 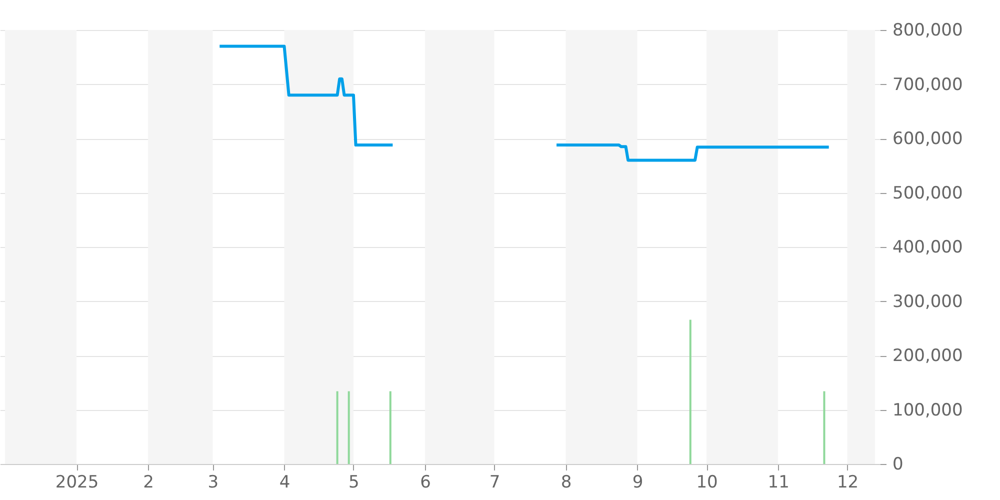 What do you see at coordinates (284, 482) in the screenshot?
I see `x-tick-label: 4` at bounding box center [284, 482].